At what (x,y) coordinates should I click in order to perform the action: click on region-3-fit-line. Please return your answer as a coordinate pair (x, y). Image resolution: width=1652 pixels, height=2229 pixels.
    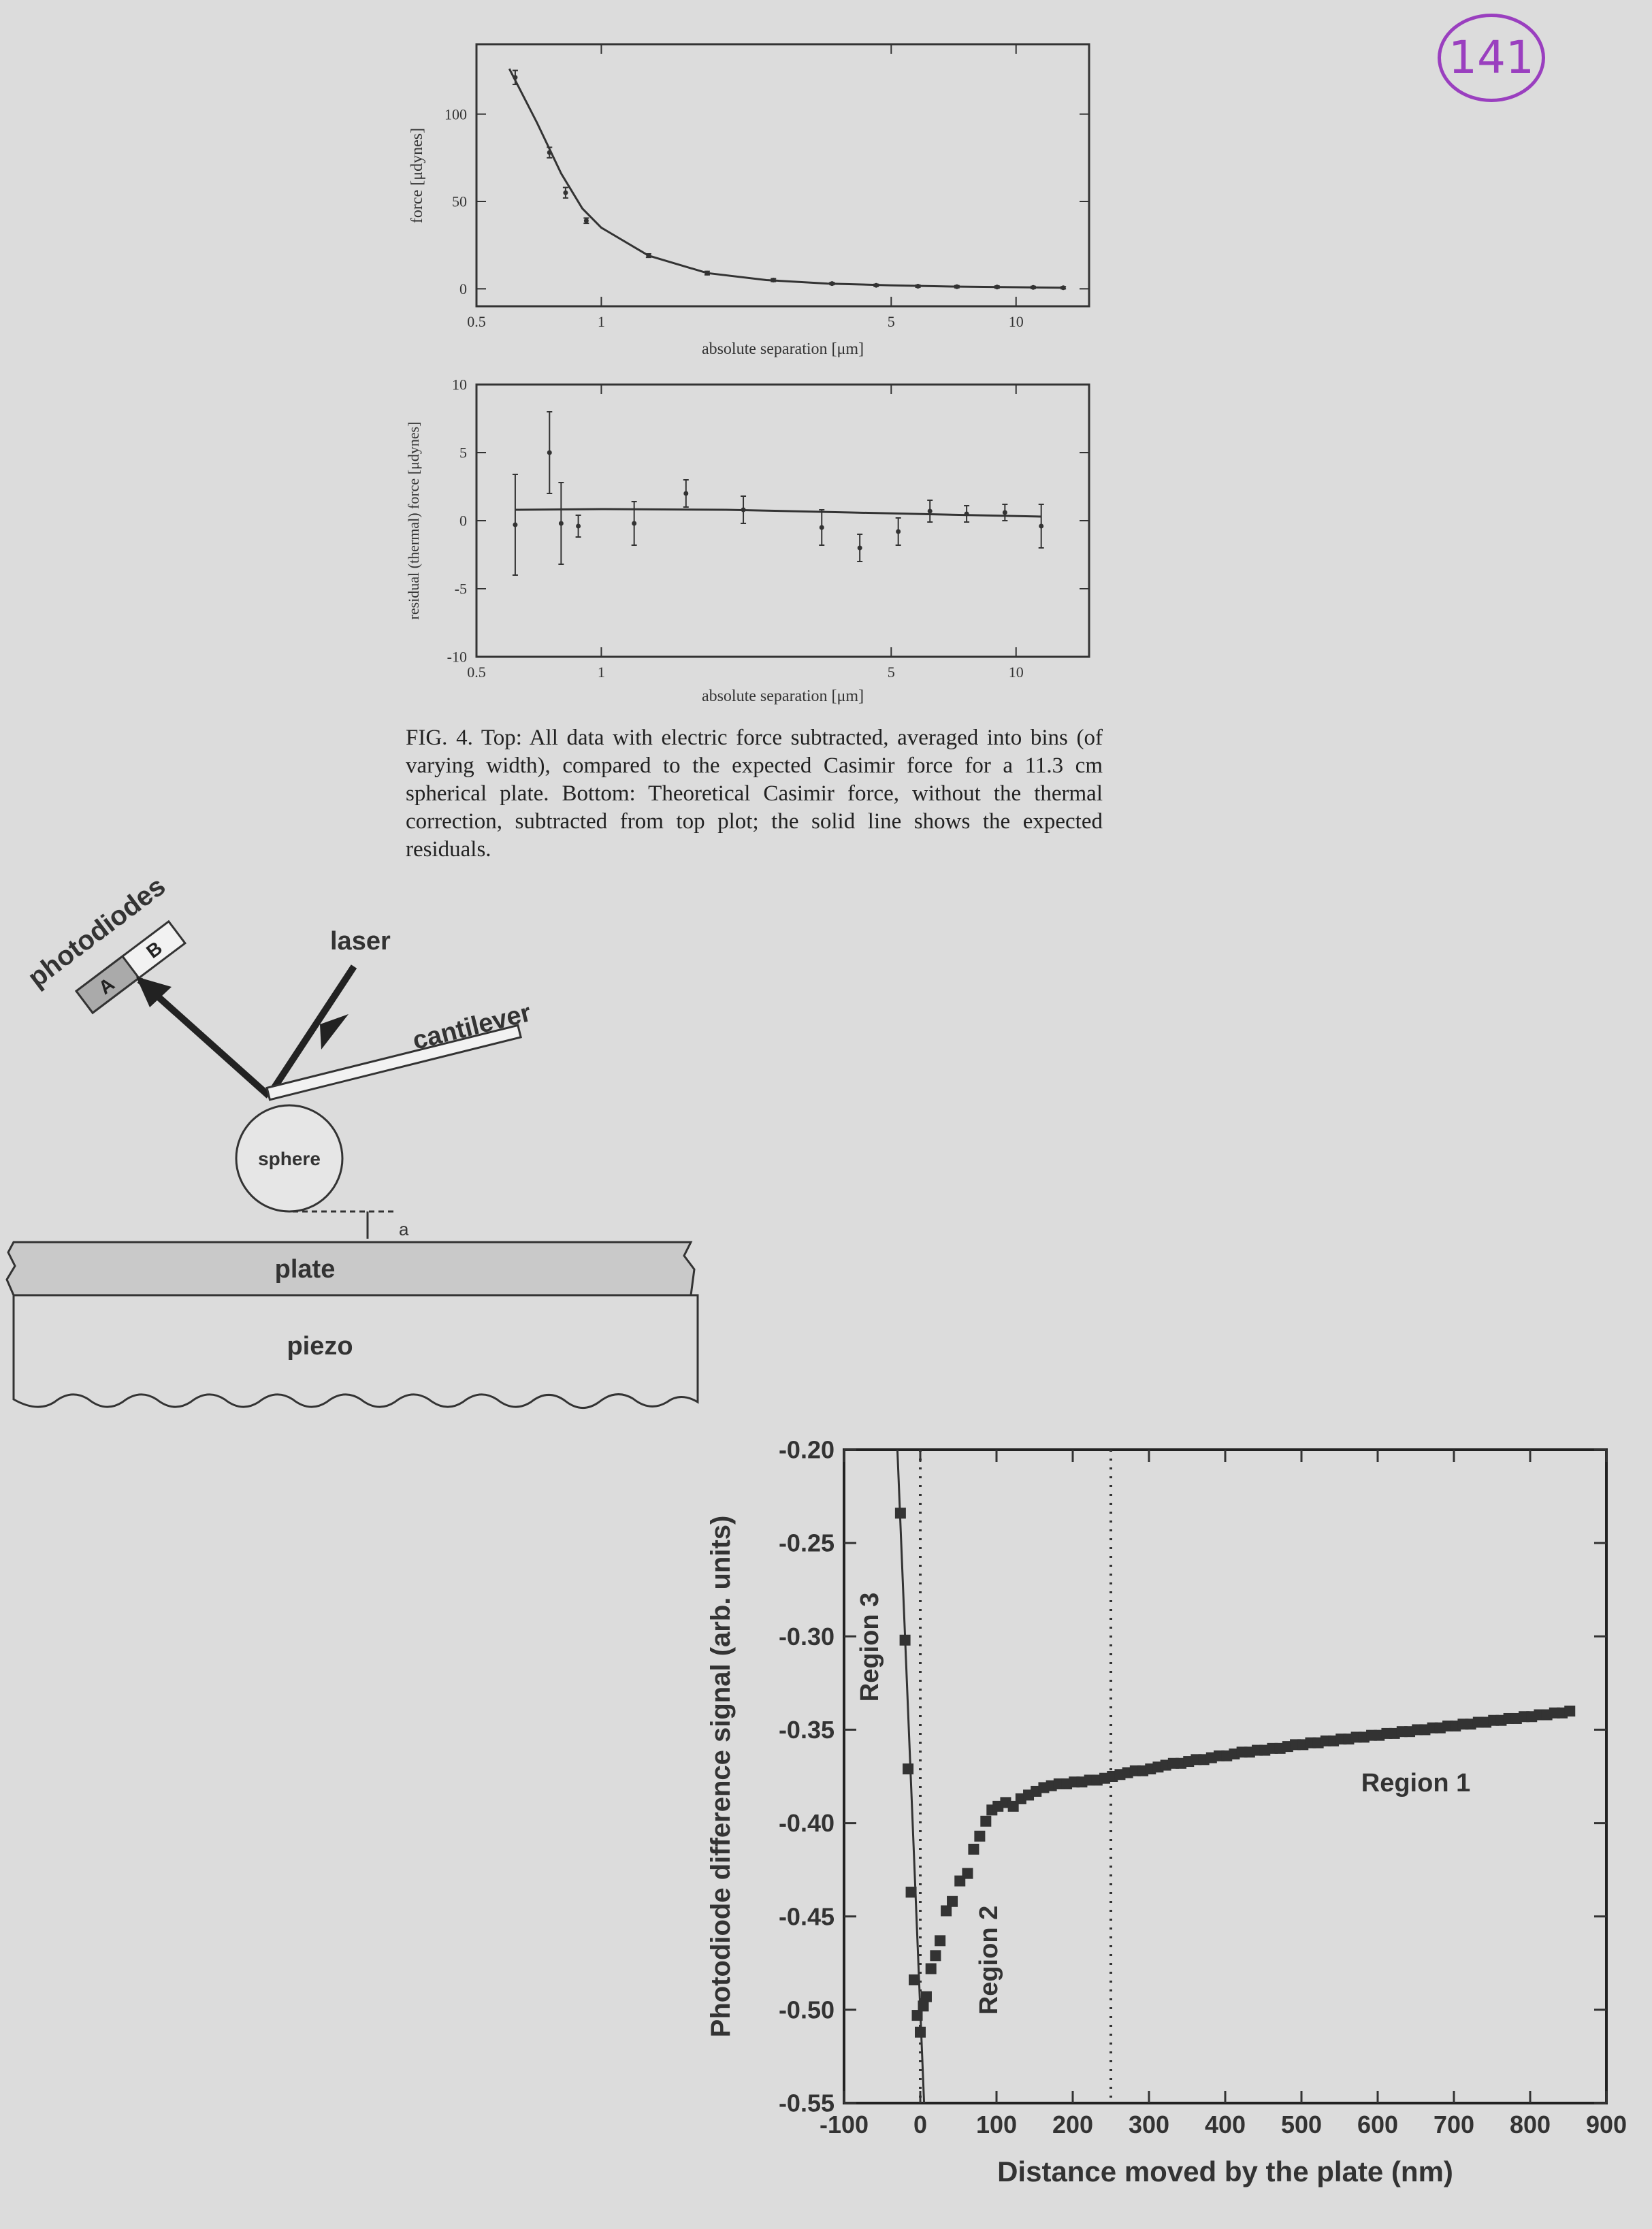
    Looking at the image, I should click on (911, 1776).